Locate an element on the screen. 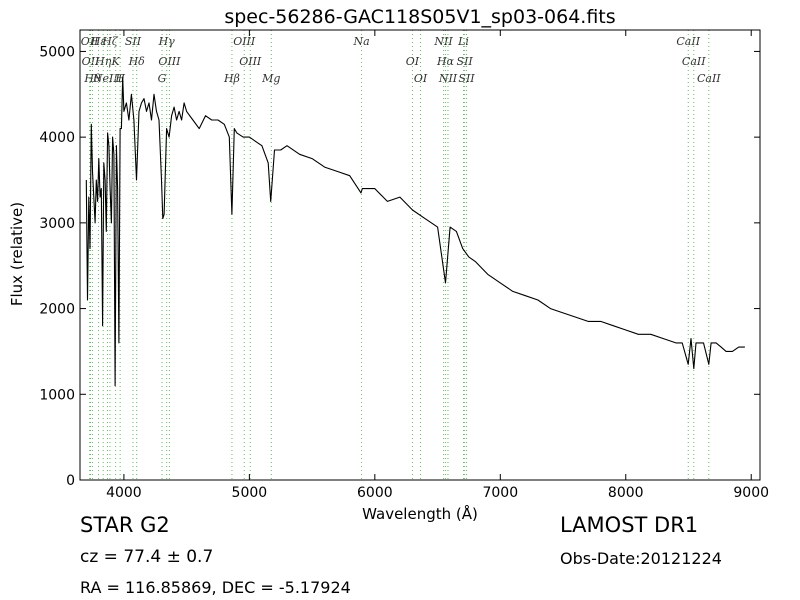 Image resolution: width=800 pixels, height=600 pixels. line-marker-label: Hθ is located at coordinates (92, 78).